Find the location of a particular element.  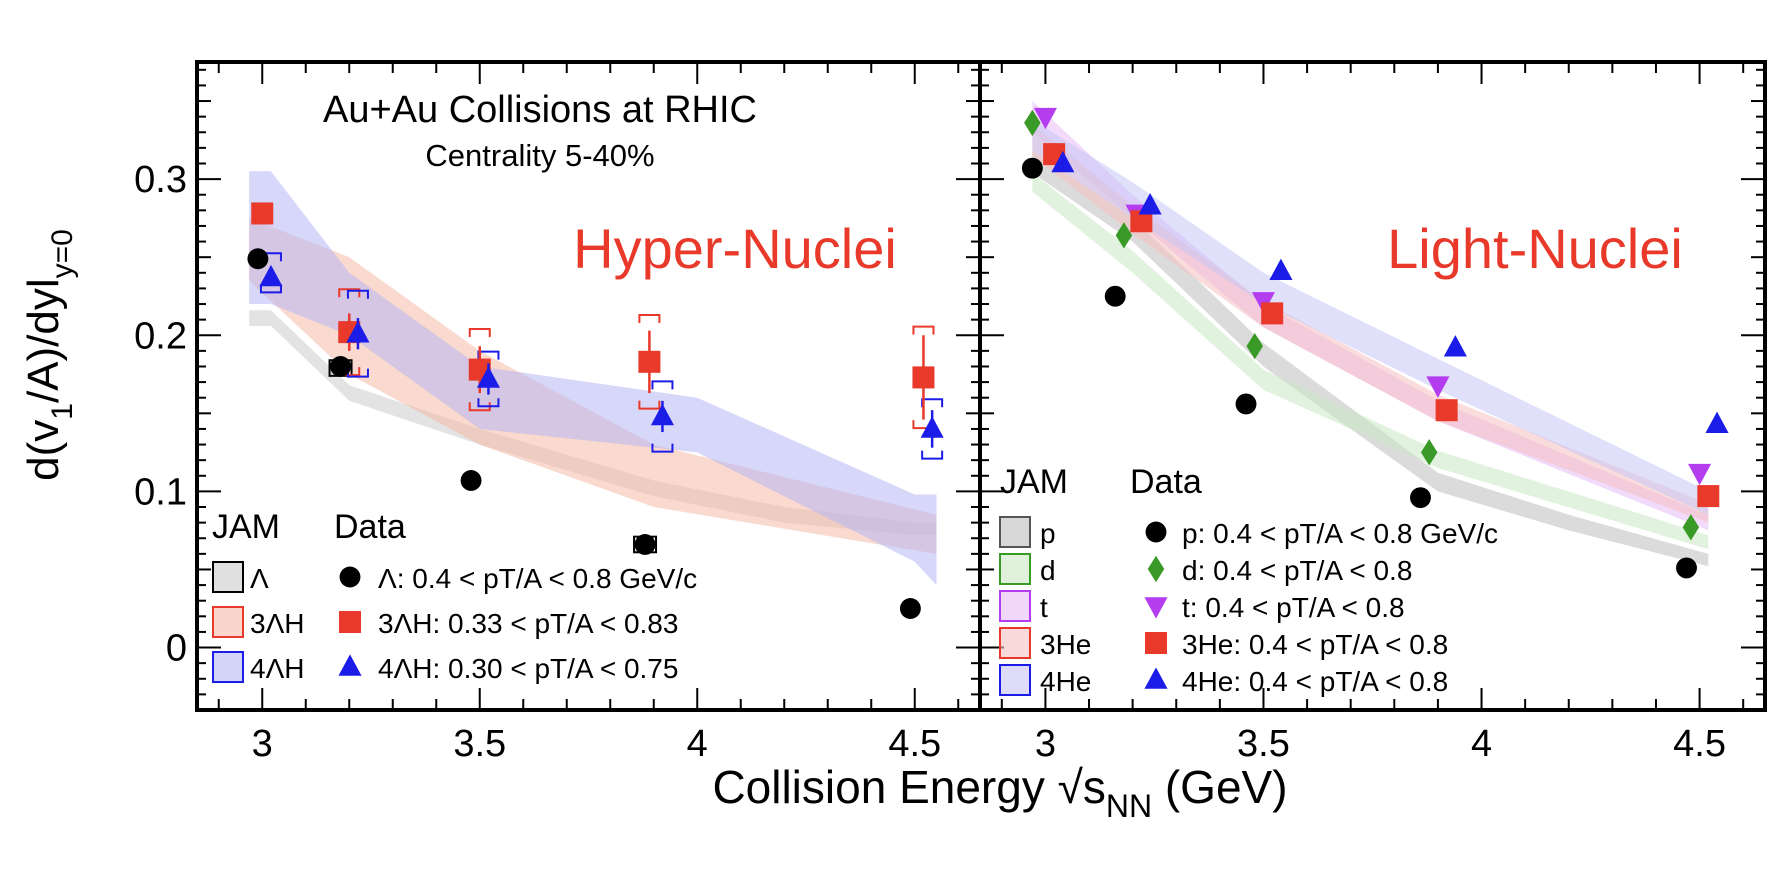

legend-jam-label: 4He is located at coordinates (1065, 681).